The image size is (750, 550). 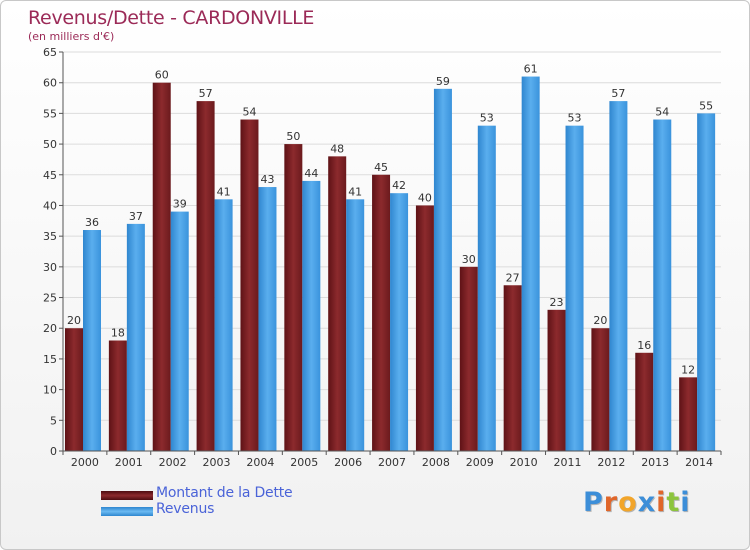 I want to click on legend-swatch-revenue, so click(x=127, y=511).